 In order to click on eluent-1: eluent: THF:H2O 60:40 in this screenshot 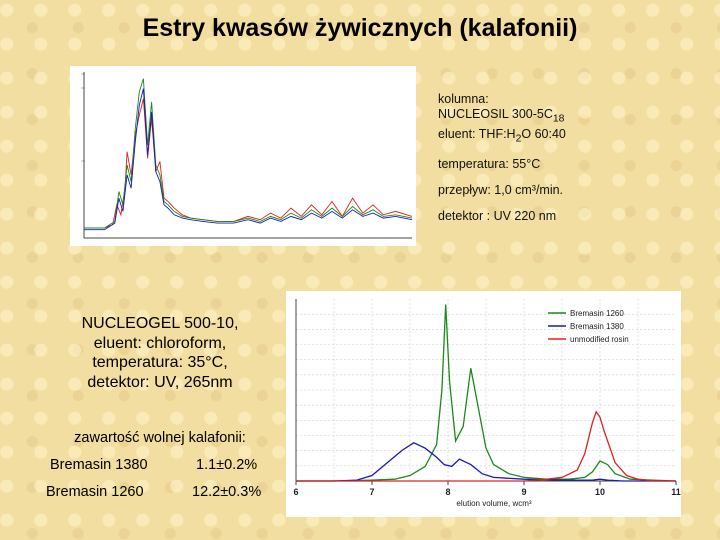, I will do `click(502, 135)`.